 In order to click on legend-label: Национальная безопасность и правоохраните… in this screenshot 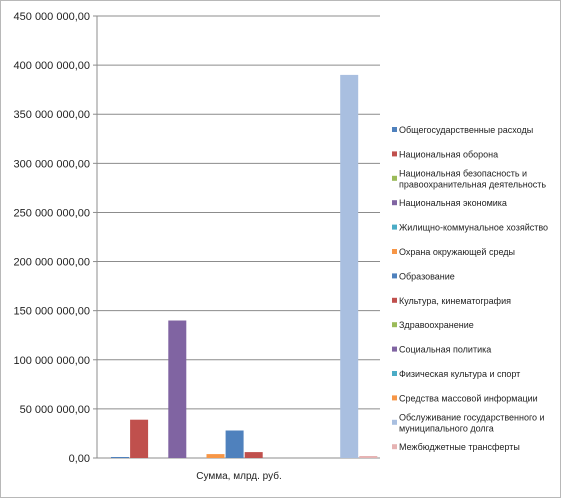, I will do `click(472, 178)`.